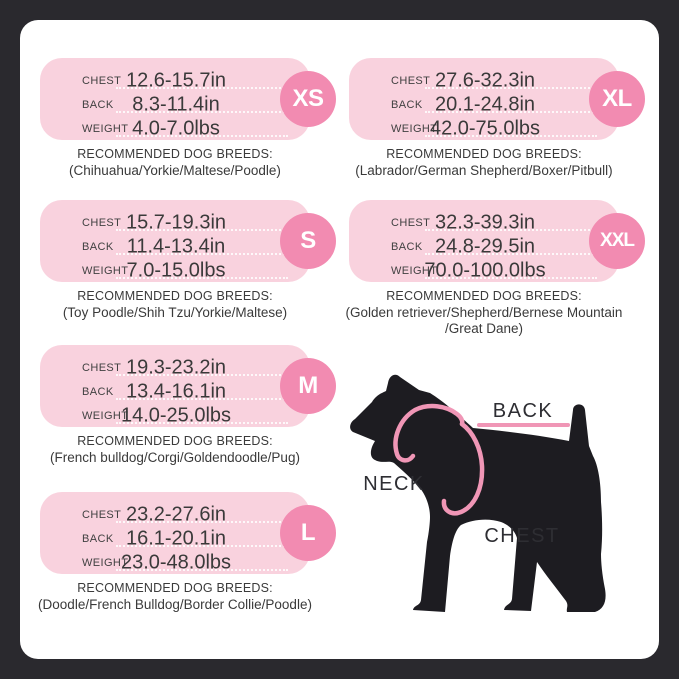 This screenshot has height=679, width=679. I want to click on back-value: 20.1-24.8in, so click(485, 104).